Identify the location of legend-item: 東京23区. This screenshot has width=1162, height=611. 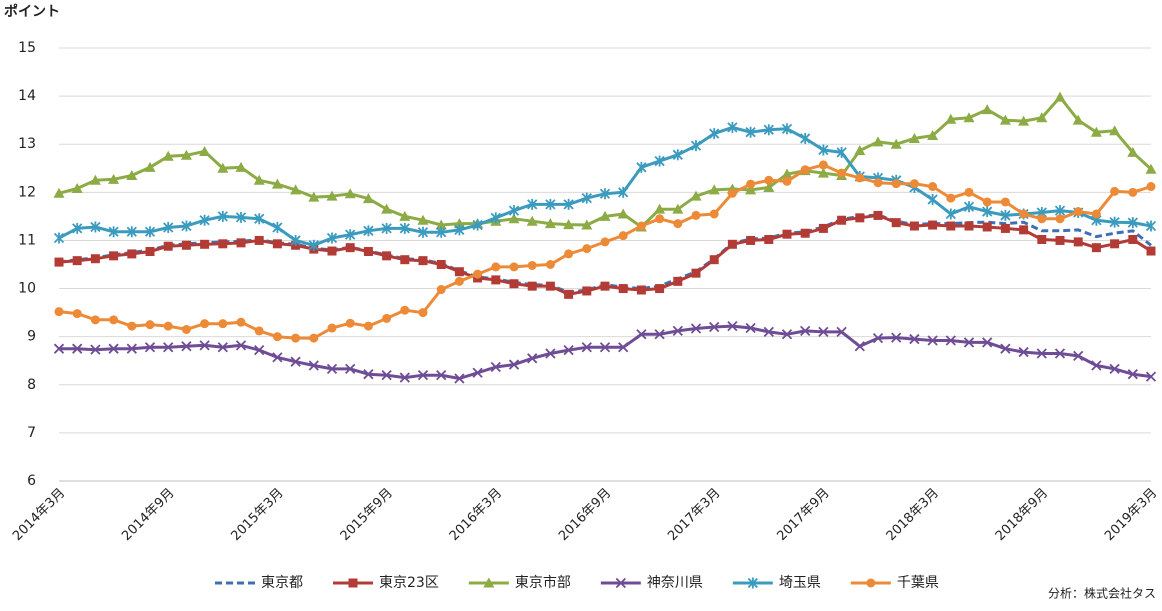
(386, 583).